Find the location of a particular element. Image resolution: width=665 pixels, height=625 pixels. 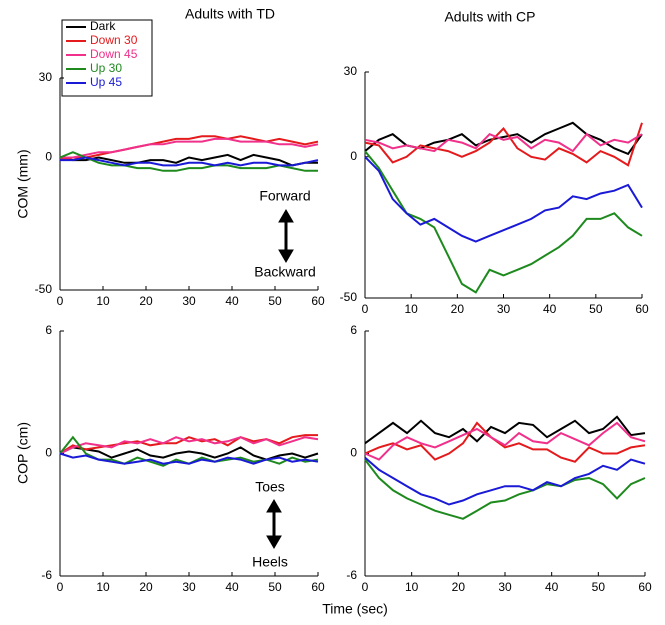

legend-box is located at coordinates (107, 58).